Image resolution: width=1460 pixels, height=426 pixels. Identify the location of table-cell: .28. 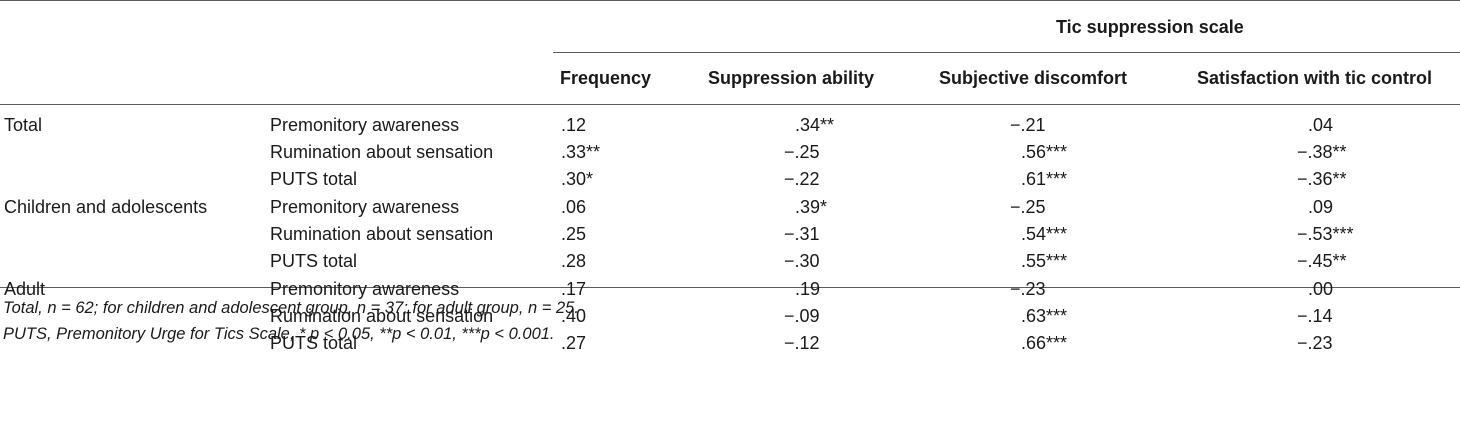
(574, 261).